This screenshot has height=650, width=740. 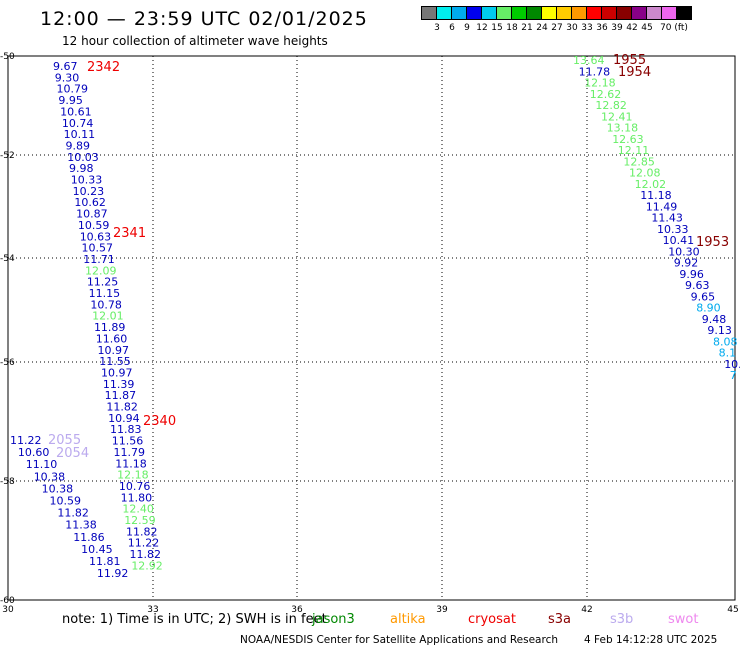 I want to click on satellite-label-altika: altika, so click(x=408, y=619).